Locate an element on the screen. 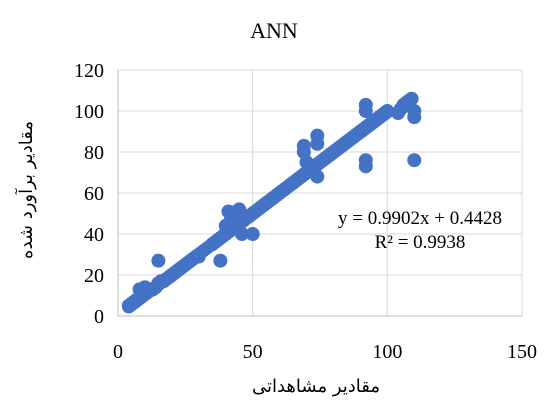  y-tick-label: 100 is located at coordinates (89, 112).